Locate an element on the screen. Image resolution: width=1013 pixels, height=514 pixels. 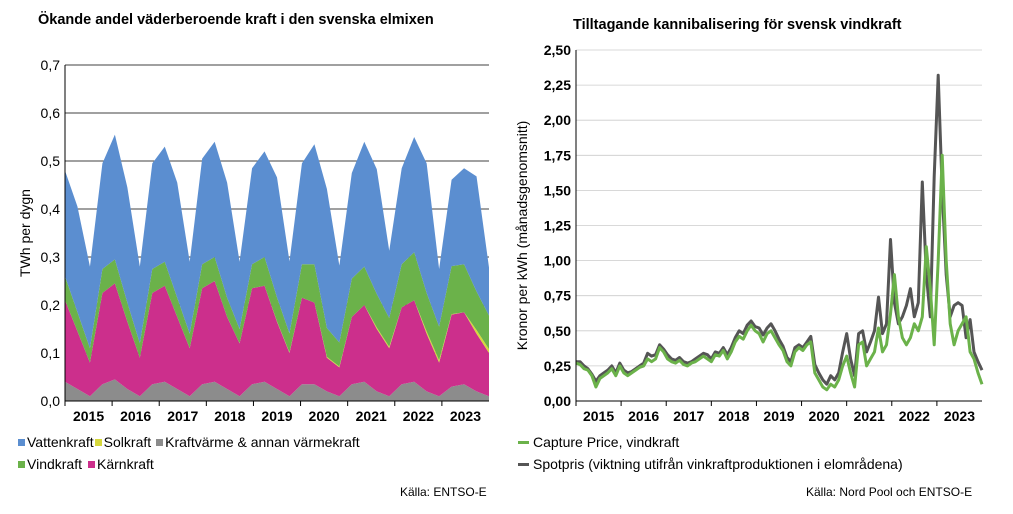
y-tick-label: 0,5 is located at coordinates (51, 161).